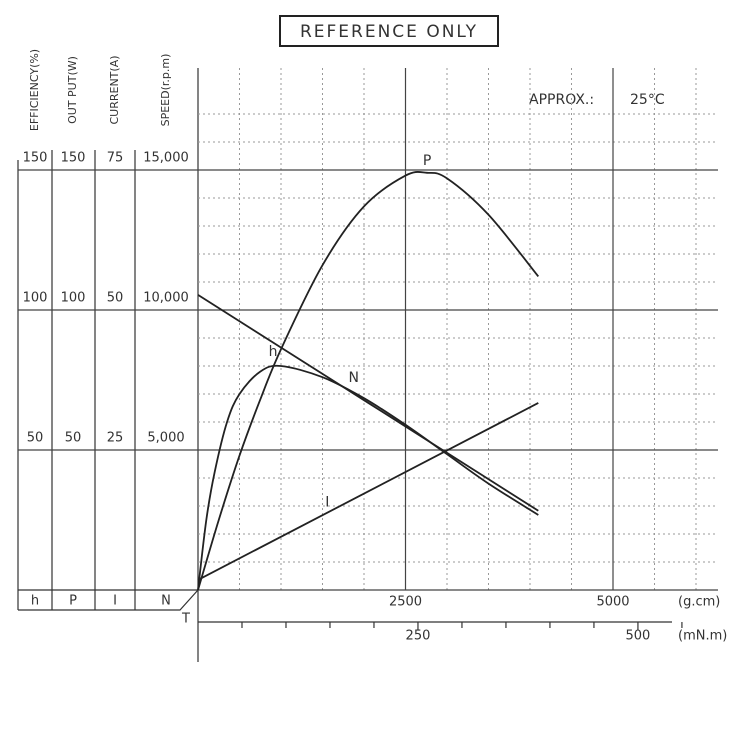  What do you see at coordinates (427, 161) in the screenshot?
I see `series-label: P` at bounding box center [427, 161].